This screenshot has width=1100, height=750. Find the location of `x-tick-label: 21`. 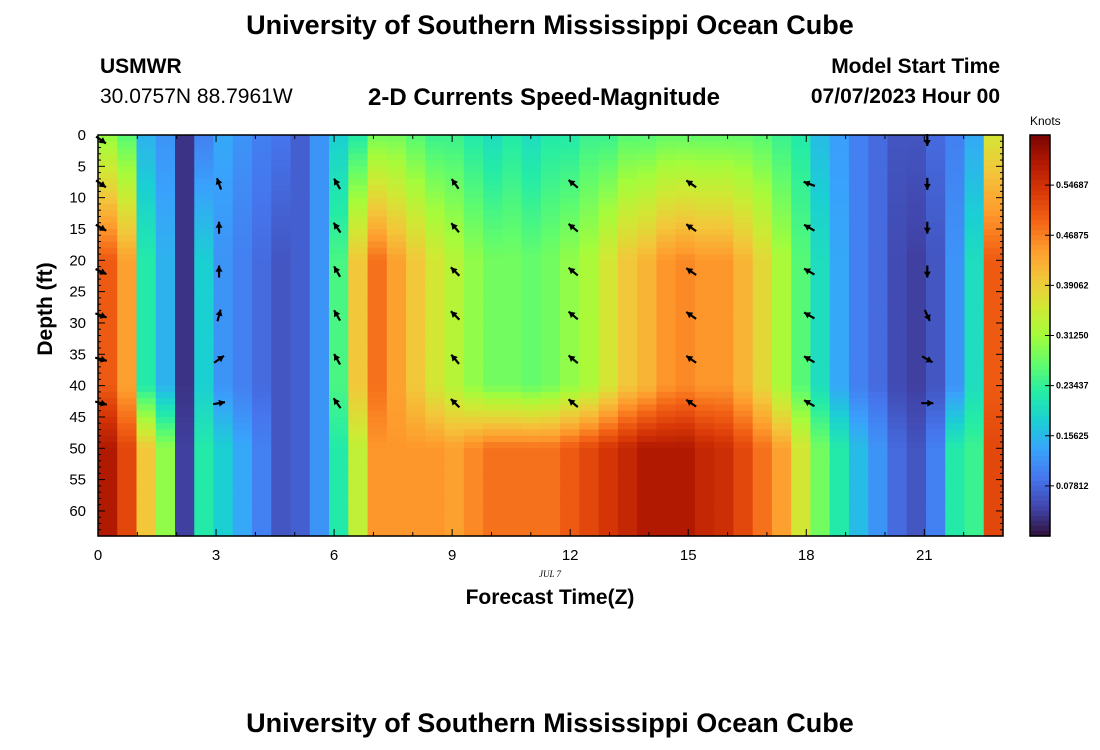

x-tick-label: 21 is located at coordinates (924, 555).